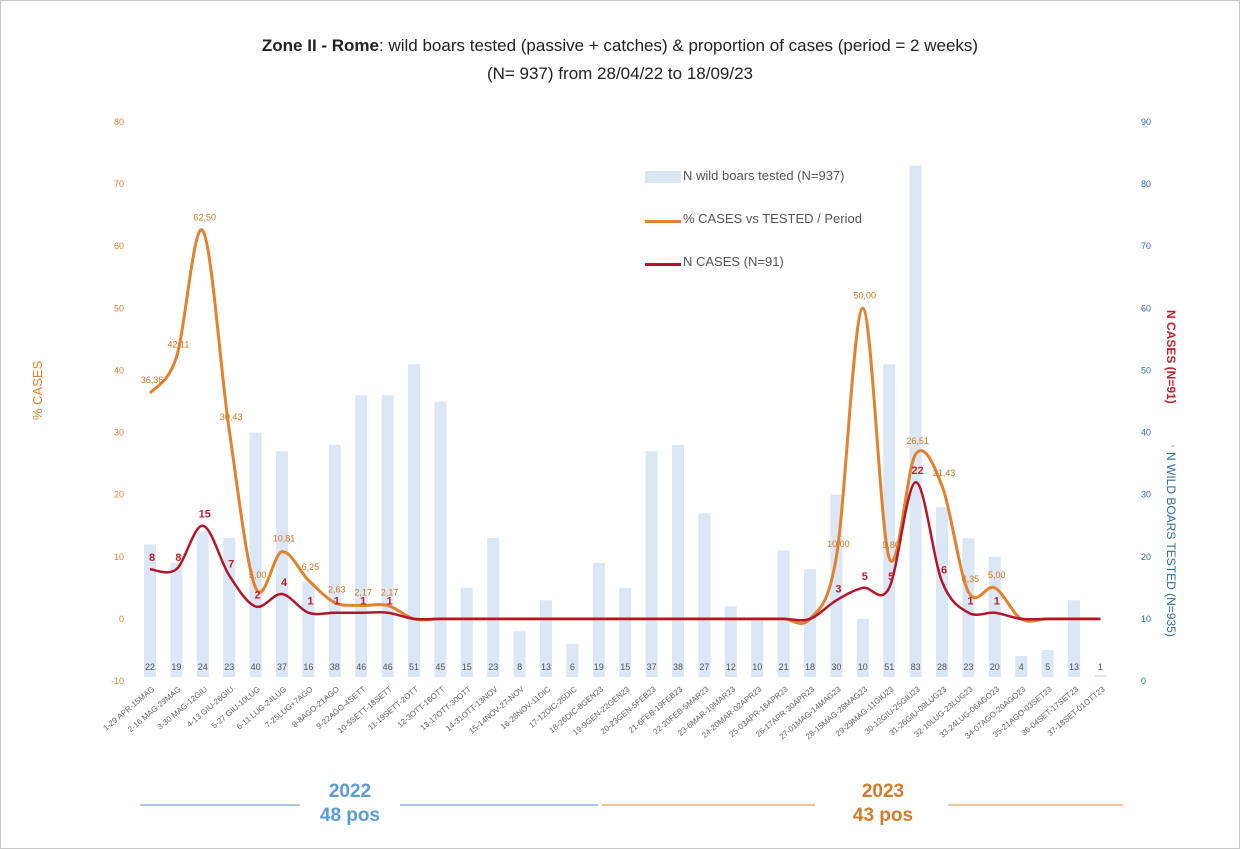 Image resolution: width=1240 pixels, height=849 pixels. I want to click on pct-data-label: 4,35, so click(971, 579).